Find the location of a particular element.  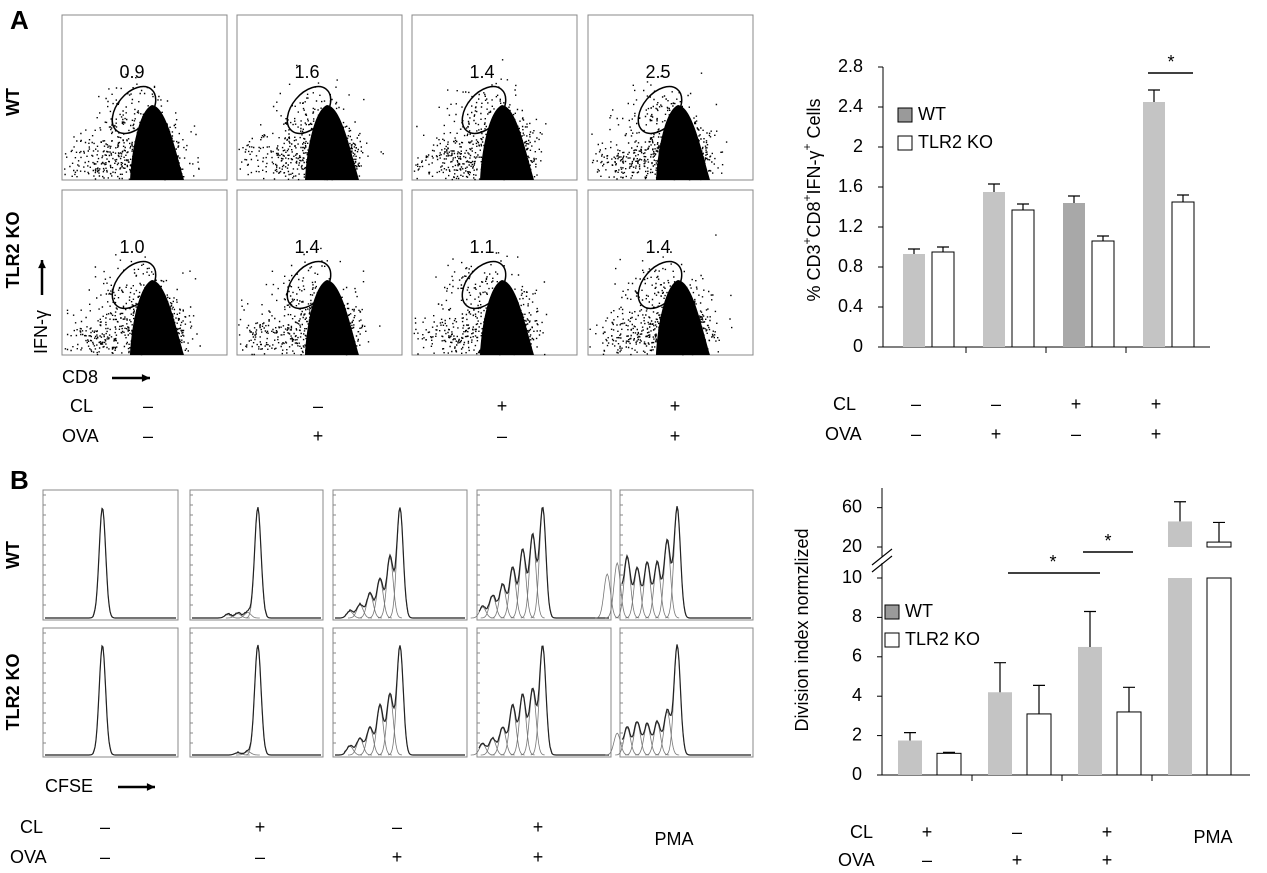

axis-break is located at coordinates (882, 560).